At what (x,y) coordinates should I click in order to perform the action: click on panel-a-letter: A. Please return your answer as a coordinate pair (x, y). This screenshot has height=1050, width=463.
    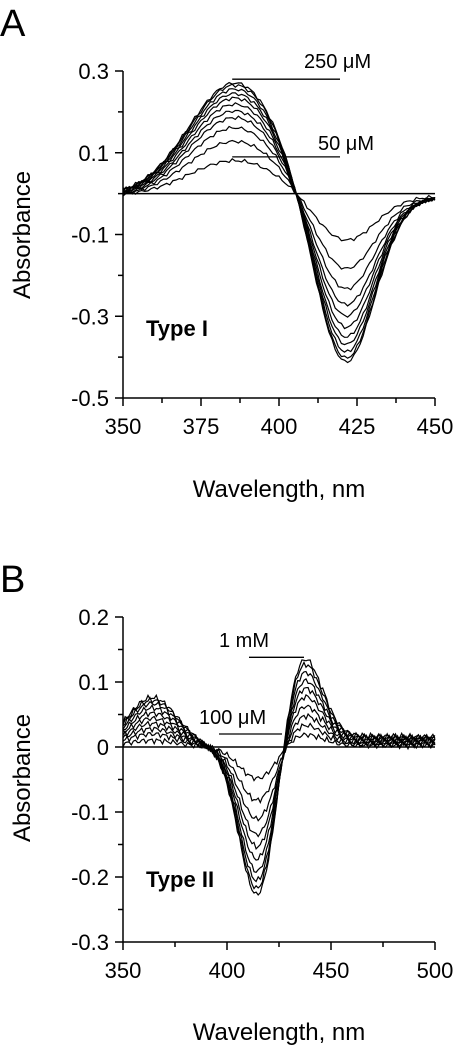
    Looking at the image, I should click on (13, 24).